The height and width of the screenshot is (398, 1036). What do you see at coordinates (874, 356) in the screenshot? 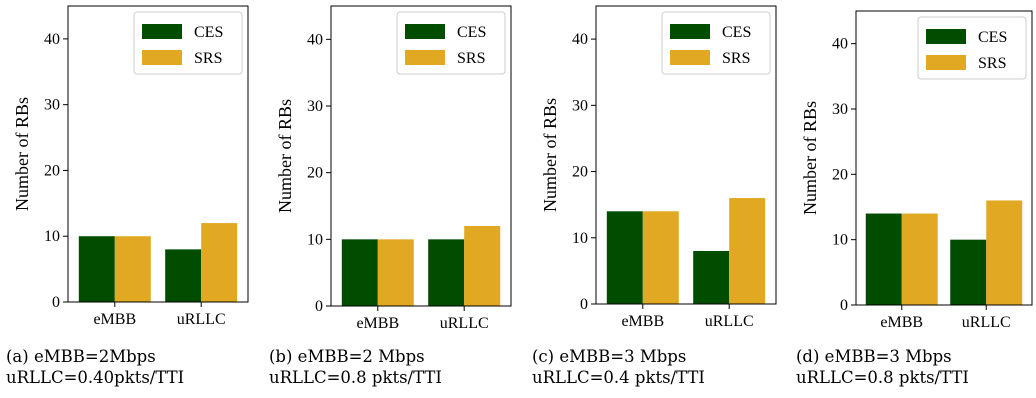
I see `caption-line-1: (d) eMBB=3 Mbps` at bounding box center [874, 356].